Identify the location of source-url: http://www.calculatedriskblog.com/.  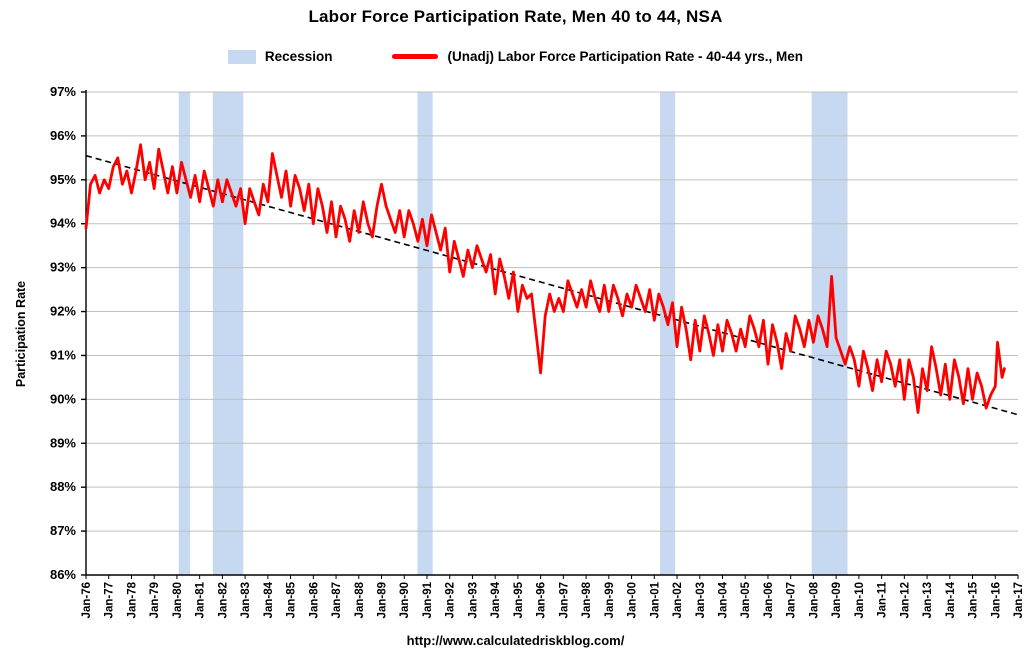
(515, 640).